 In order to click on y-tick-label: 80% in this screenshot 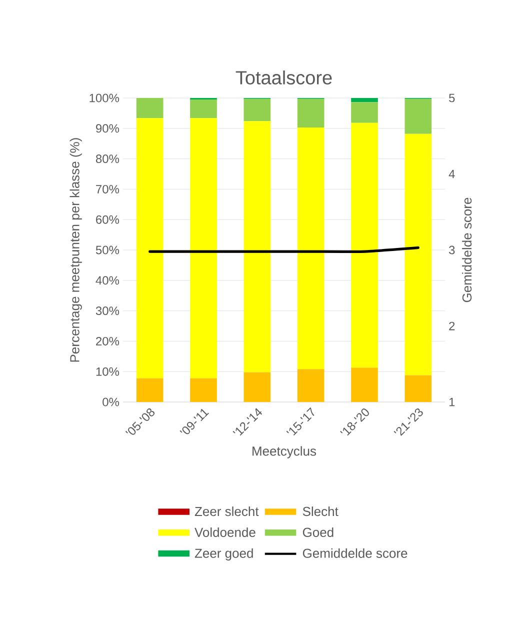, I will do `click(108, 159)`.